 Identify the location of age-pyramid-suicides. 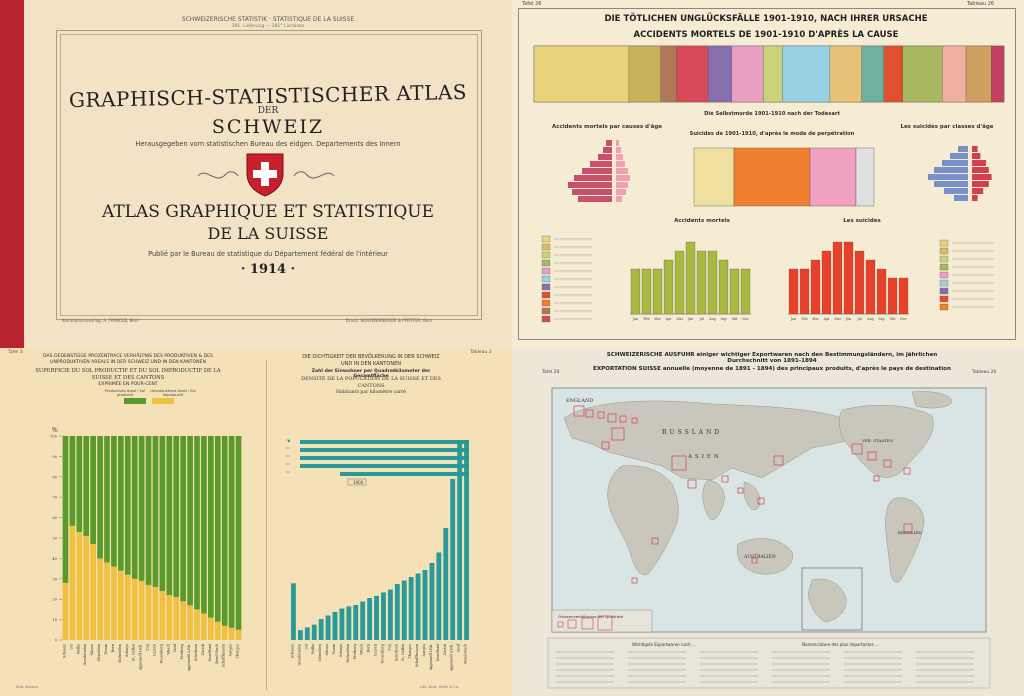
(960, 173).